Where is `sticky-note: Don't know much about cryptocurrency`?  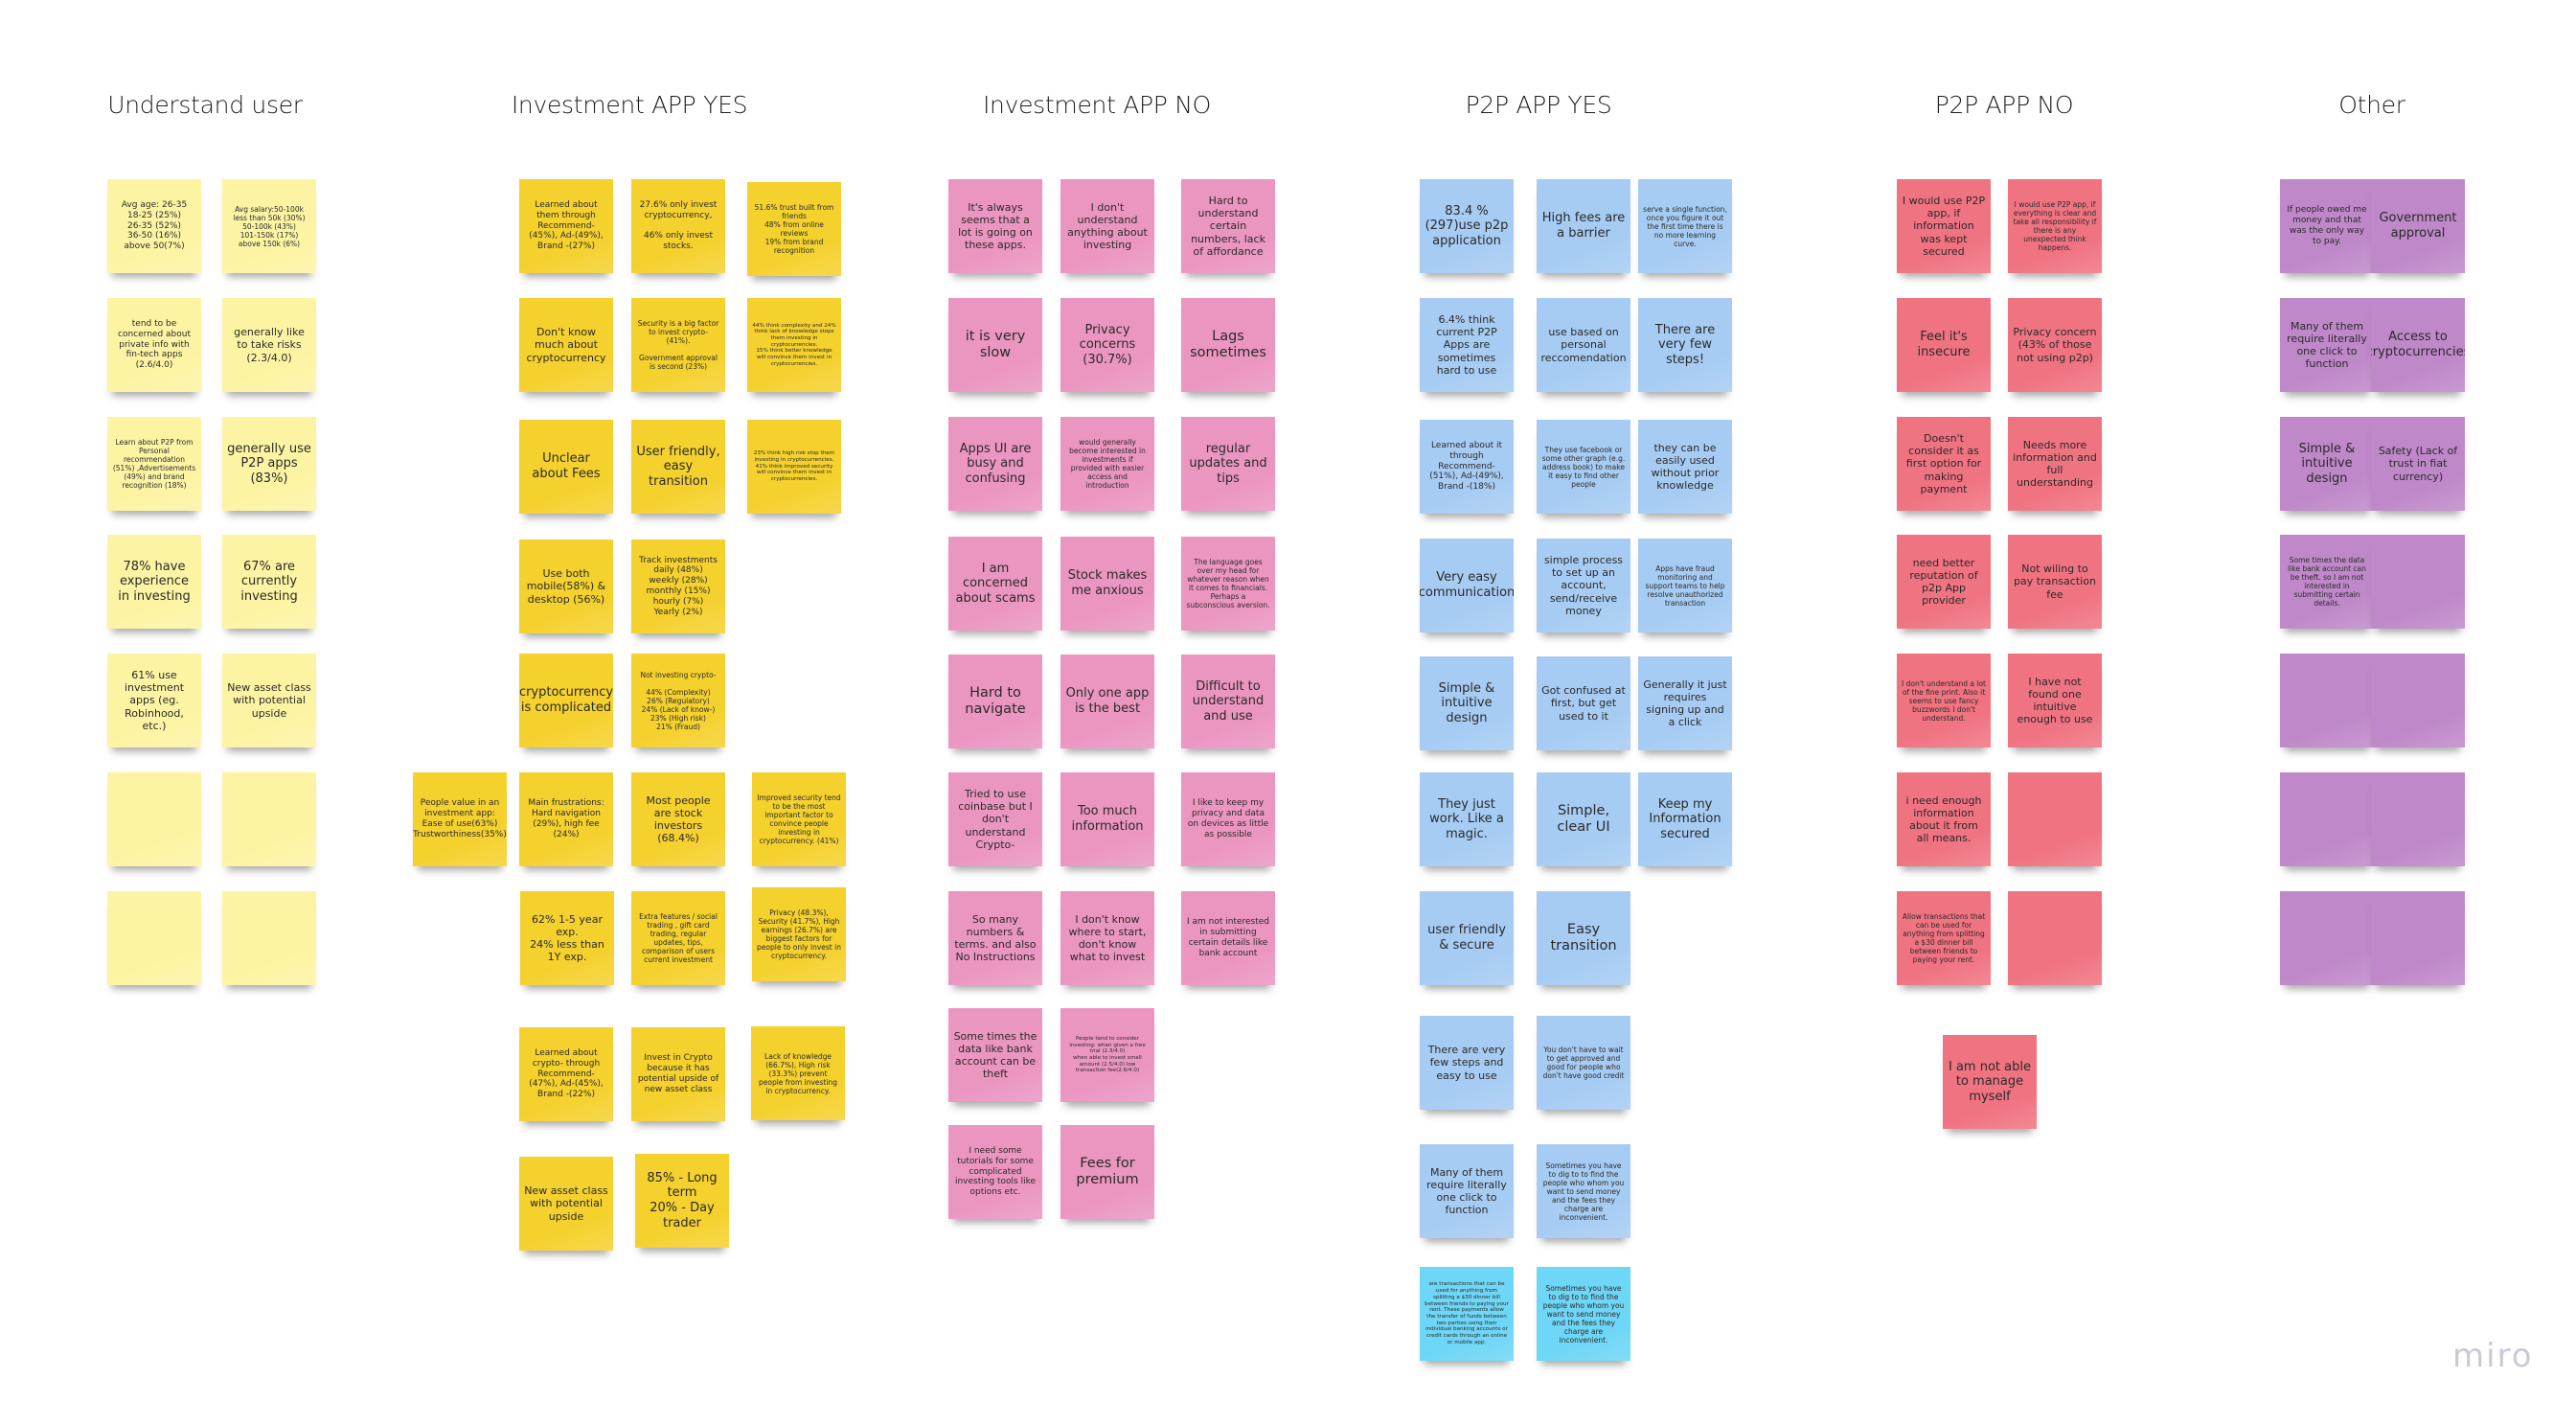 sticky-note: Don't know much about cryptocurrency is located at coordinates (566, 345).